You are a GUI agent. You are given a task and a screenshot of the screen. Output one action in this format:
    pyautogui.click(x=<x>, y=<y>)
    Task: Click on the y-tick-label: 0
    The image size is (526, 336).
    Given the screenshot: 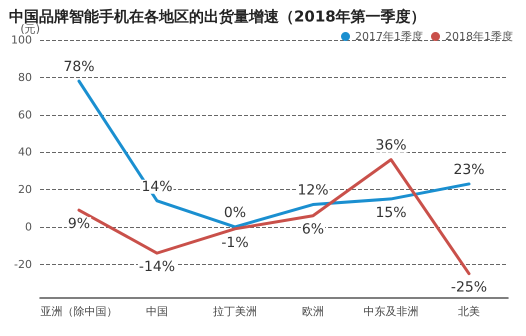 What is the action you would take?
    pyautogui.click(x=28, y=227)
    